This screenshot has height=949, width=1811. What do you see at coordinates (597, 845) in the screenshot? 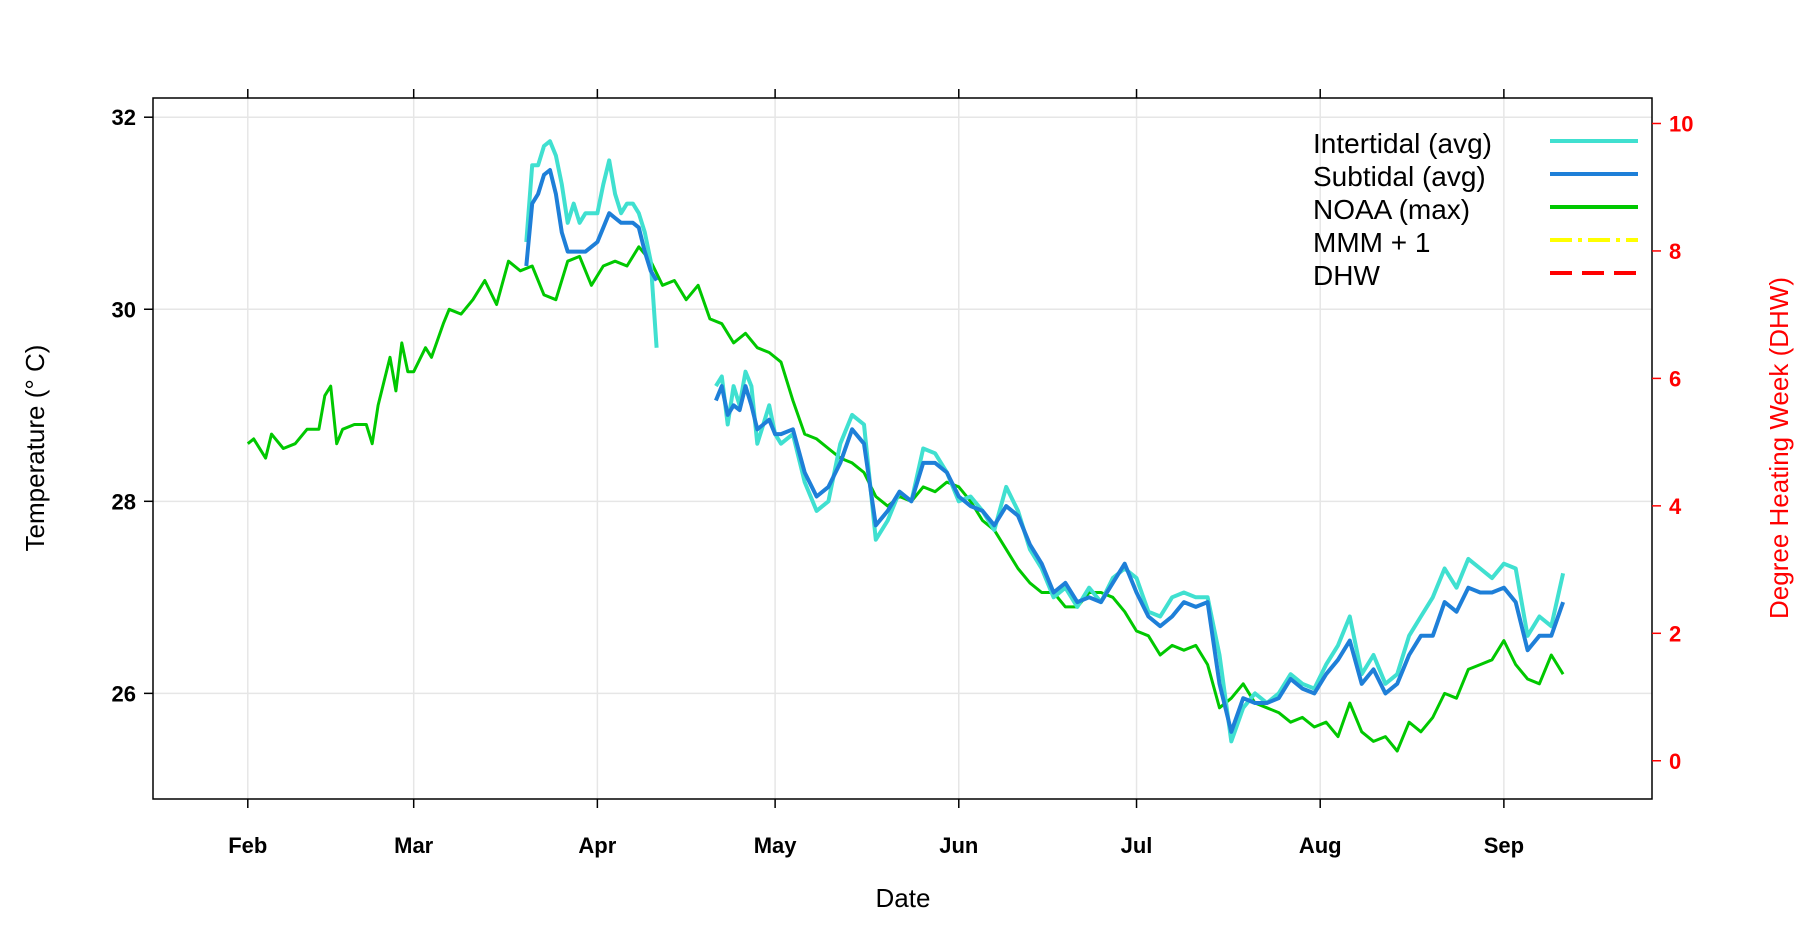
I see `x-tick-label: Apr` at bounding box center [597, 845].